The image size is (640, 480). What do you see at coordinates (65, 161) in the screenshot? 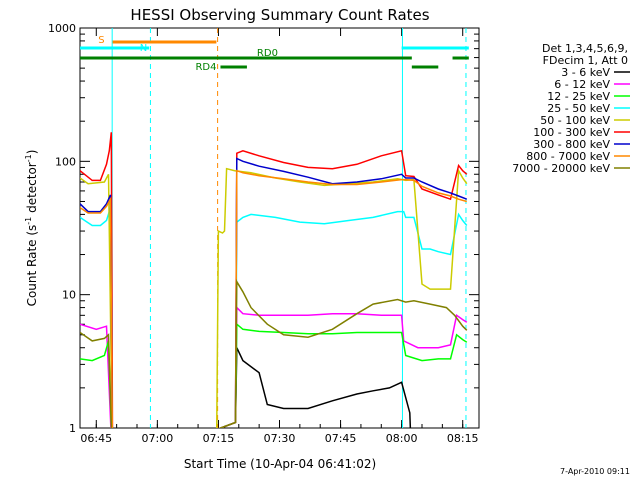
I see `y-tick-label: 100` at bounding box center [65, 161].